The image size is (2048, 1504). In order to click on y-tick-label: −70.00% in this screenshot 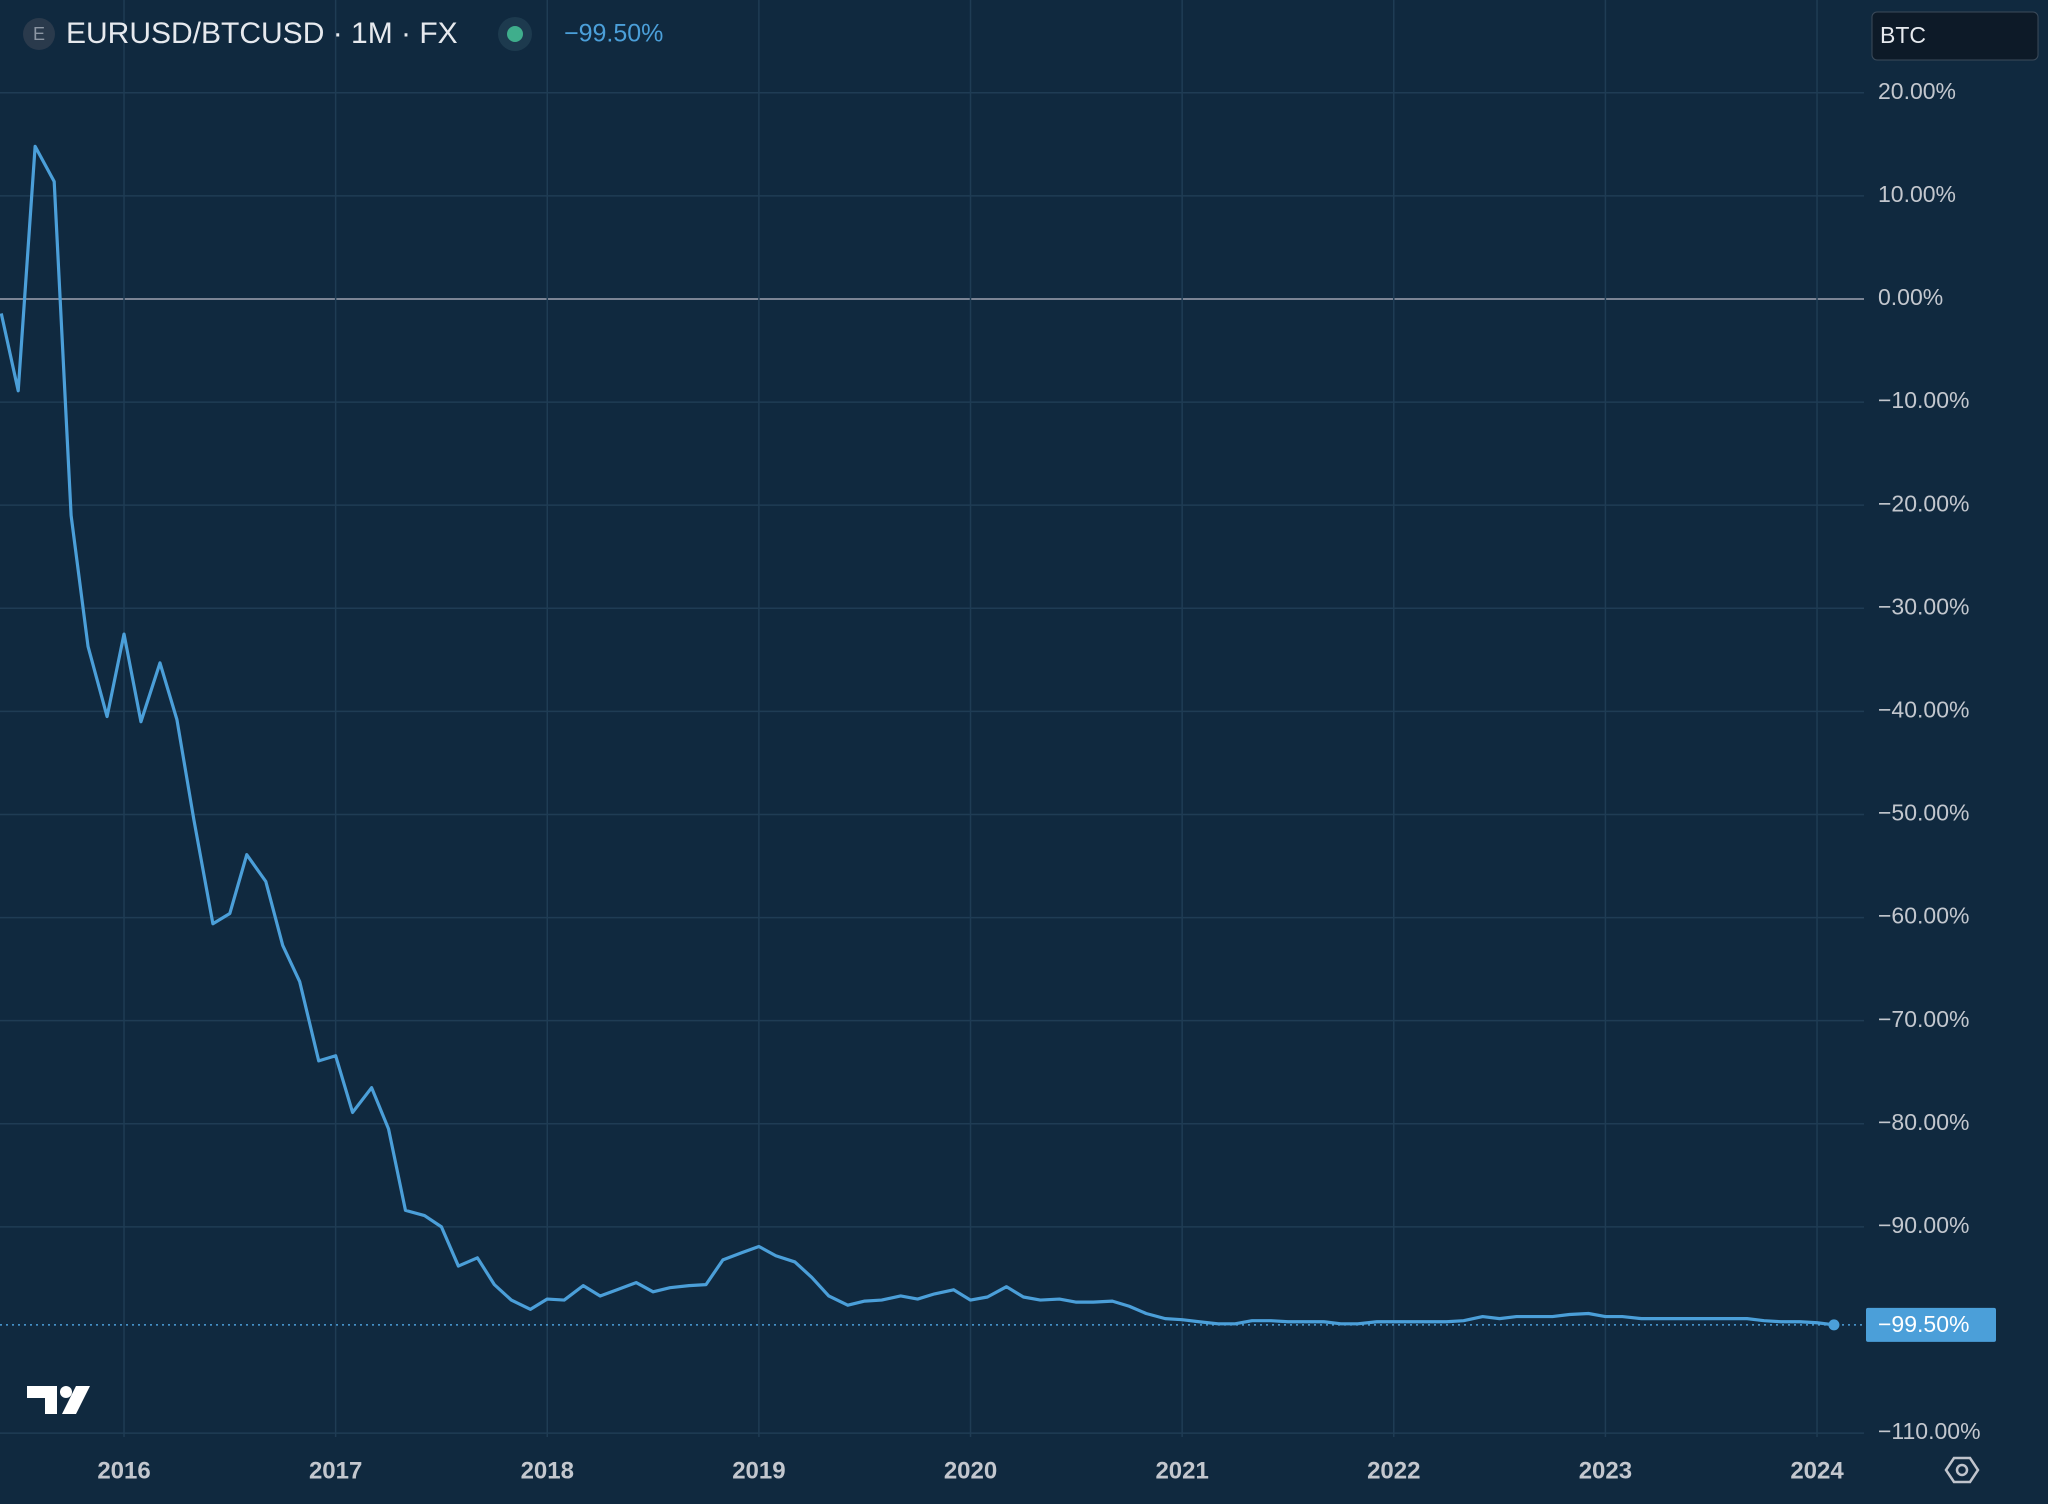, I will do `click(1923, 1019)`.